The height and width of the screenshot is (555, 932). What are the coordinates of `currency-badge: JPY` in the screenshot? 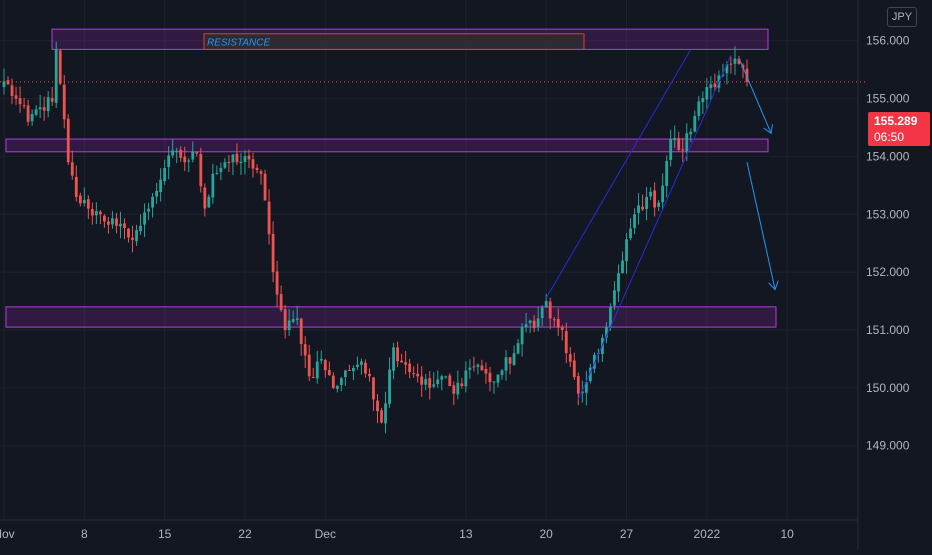 It's located at (902, 17).